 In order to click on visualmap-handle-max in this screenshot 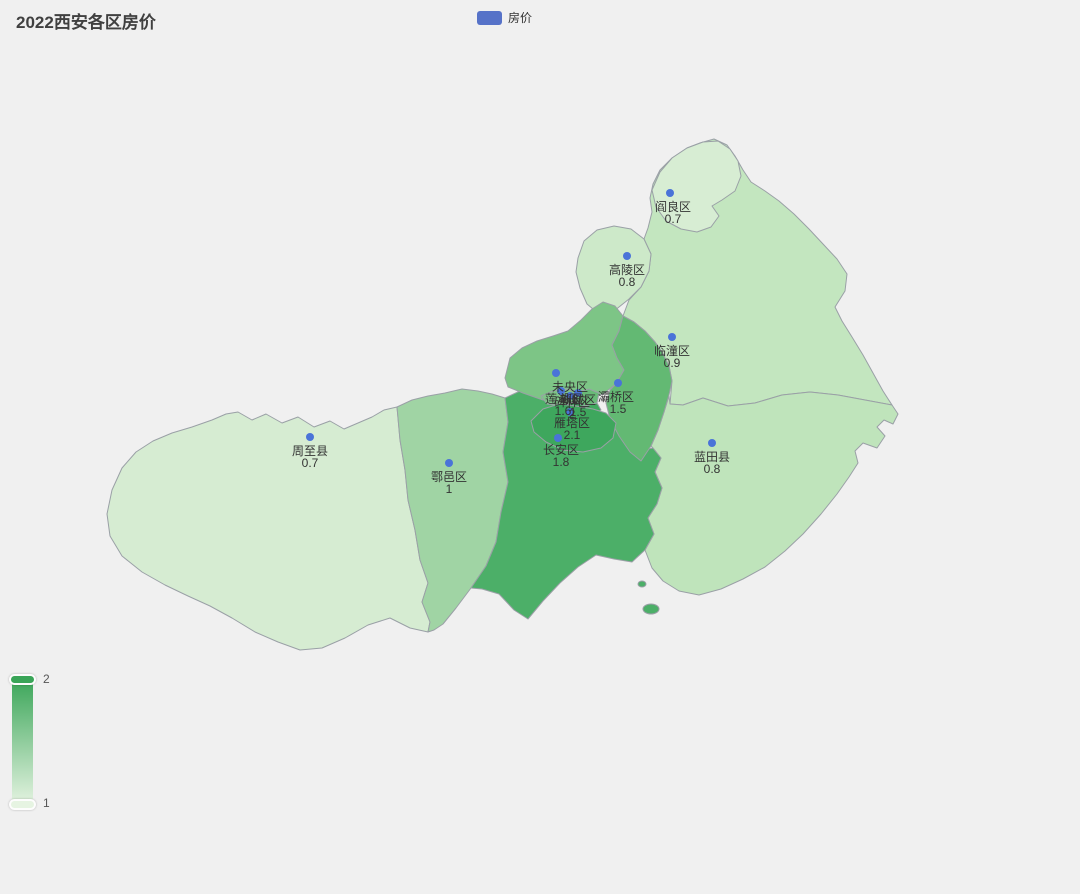, I will do `click(22, 679)`.